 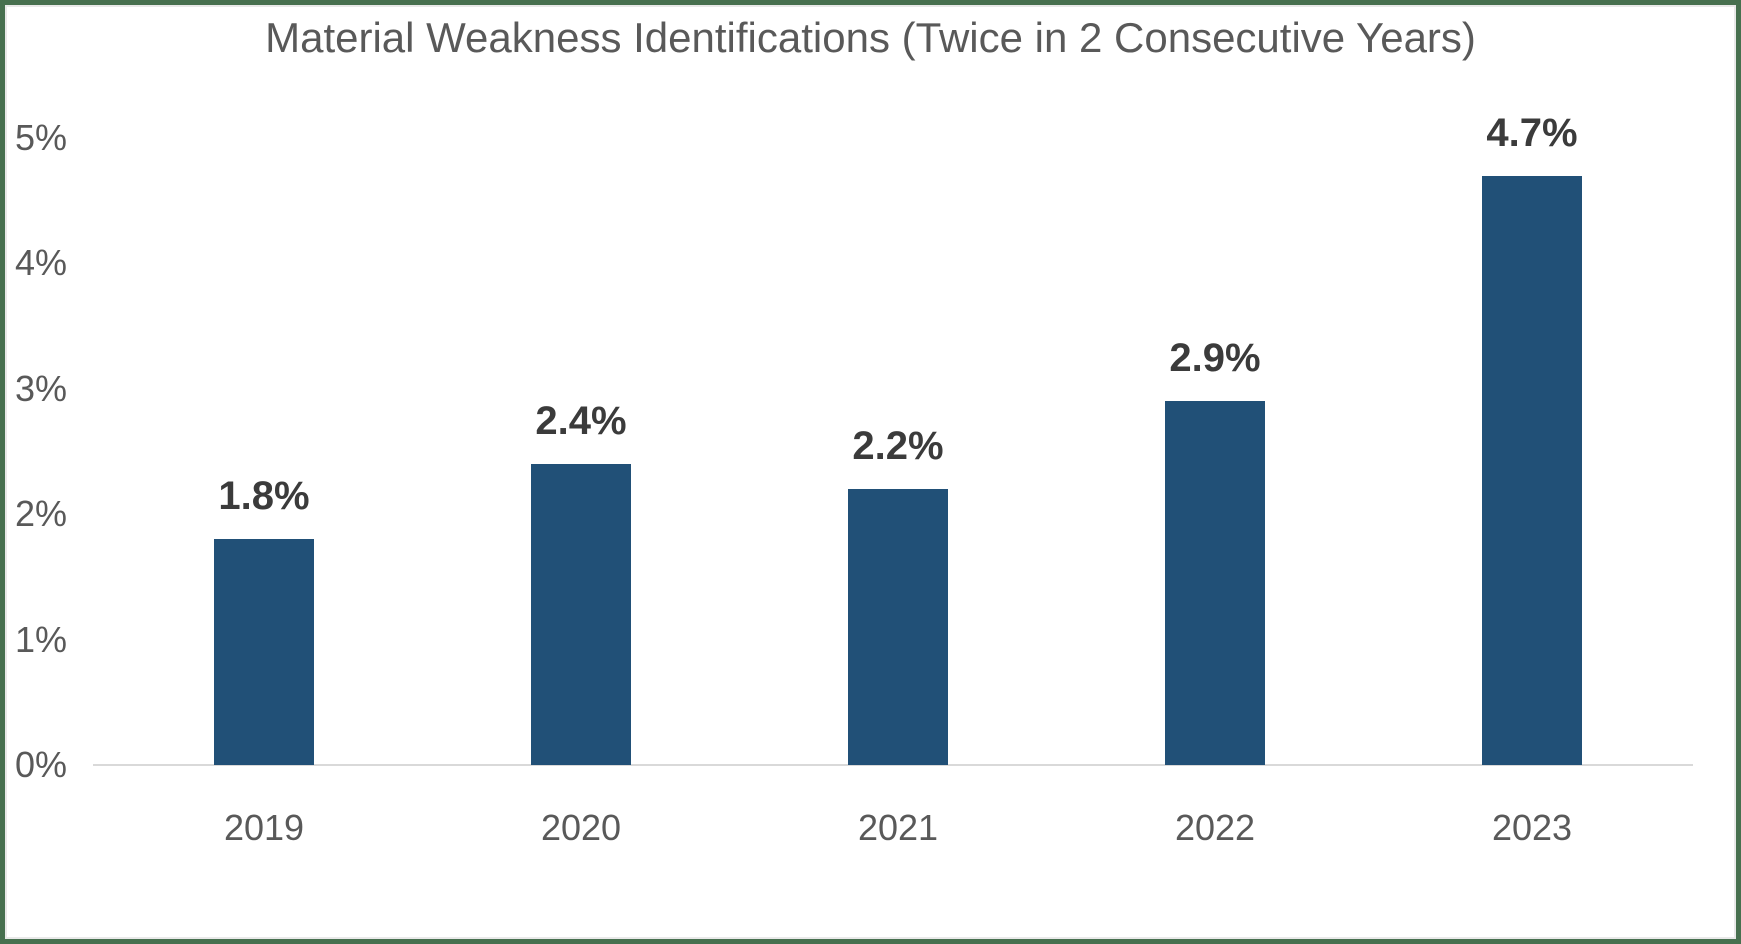 What do you see at coordinates (893, 765) in the screenshot?
I see `x-axis-line` at bounding box center [893, 765].